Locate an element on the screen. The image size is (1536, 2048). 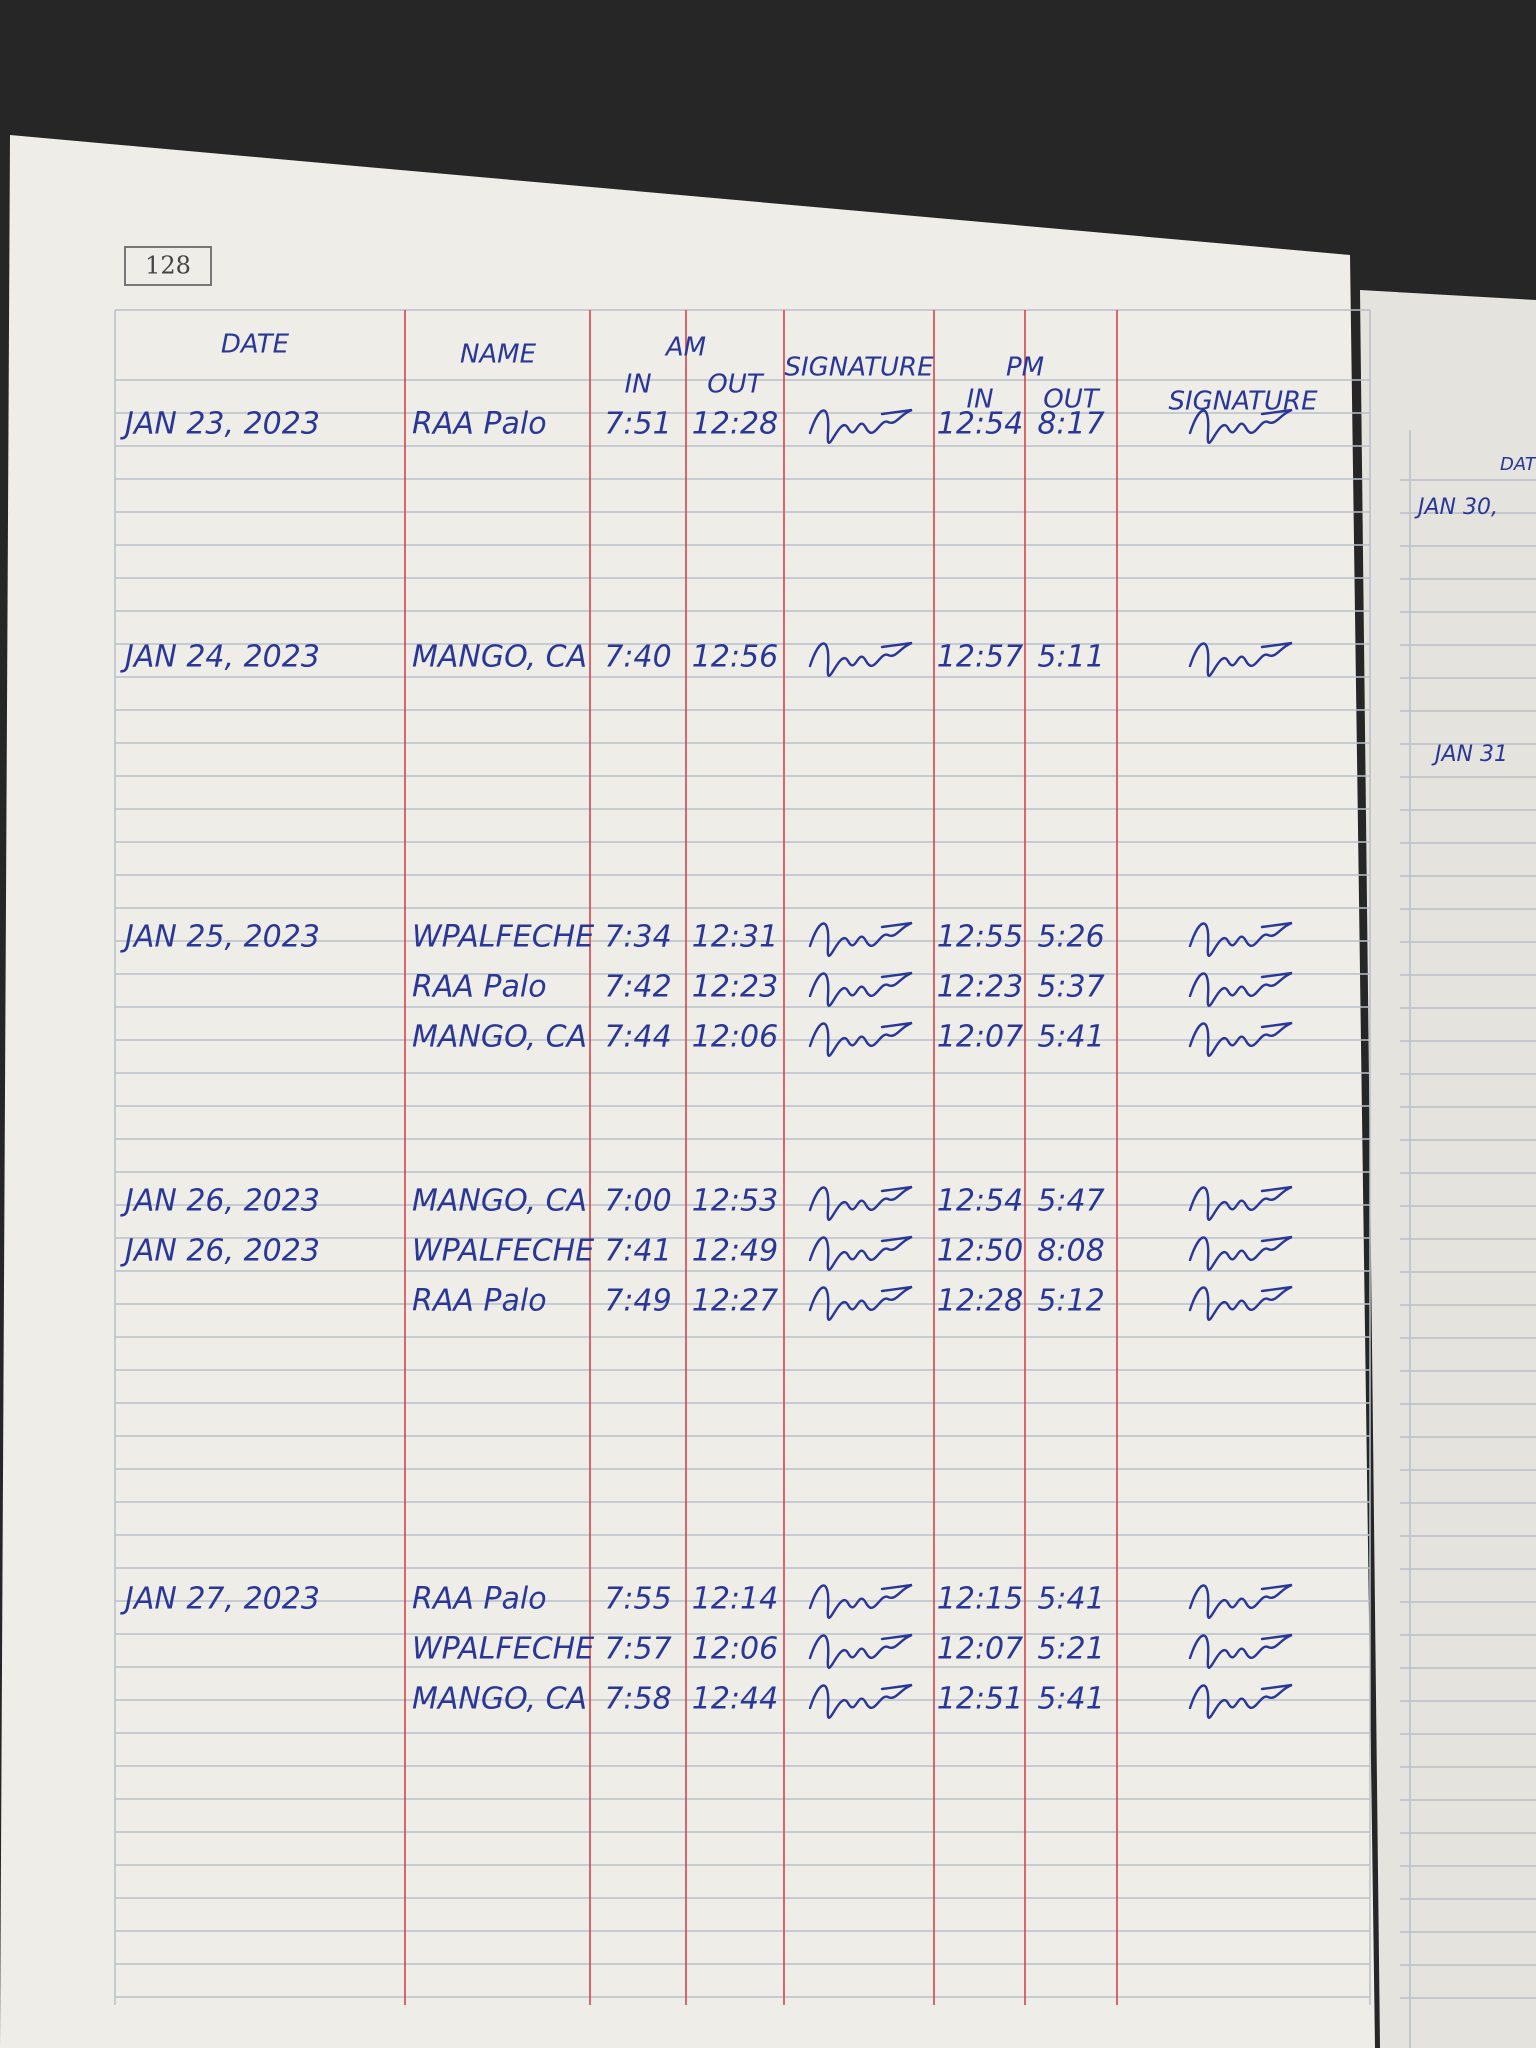
entry-time: 7:55 is located at coordinates (637, 1599).